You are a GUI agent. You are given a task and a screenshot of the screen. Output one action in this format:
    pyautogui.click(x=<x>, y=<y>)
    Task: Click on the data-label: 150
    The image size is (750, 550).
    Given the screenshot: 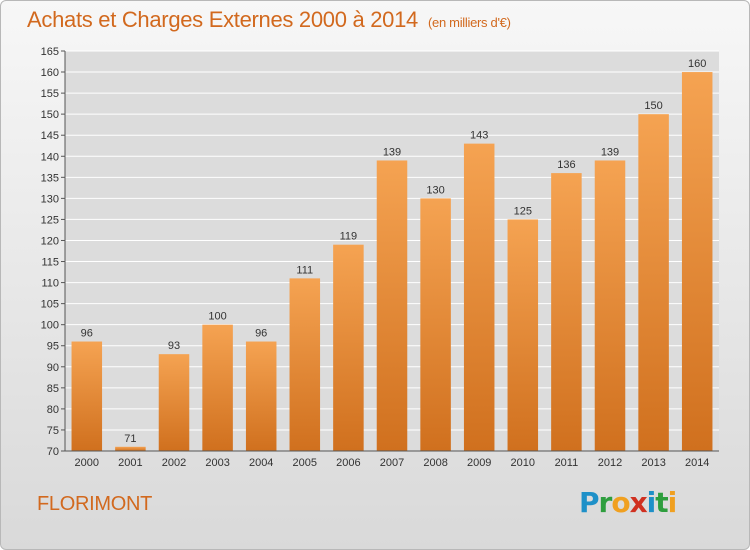 What is the action you would take?
    pyautogui.click(x=653, y=106)
    